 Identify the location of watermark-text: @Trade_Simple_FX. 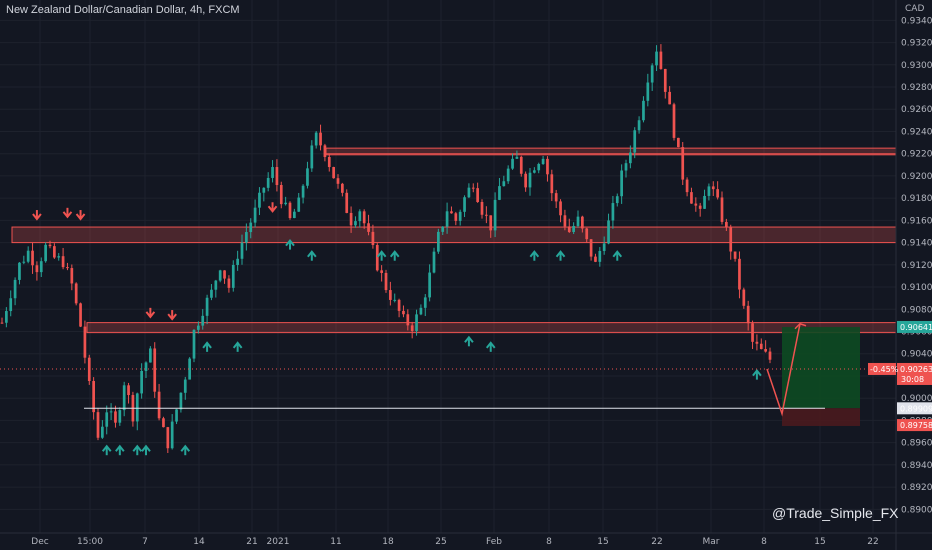
(835, 513).